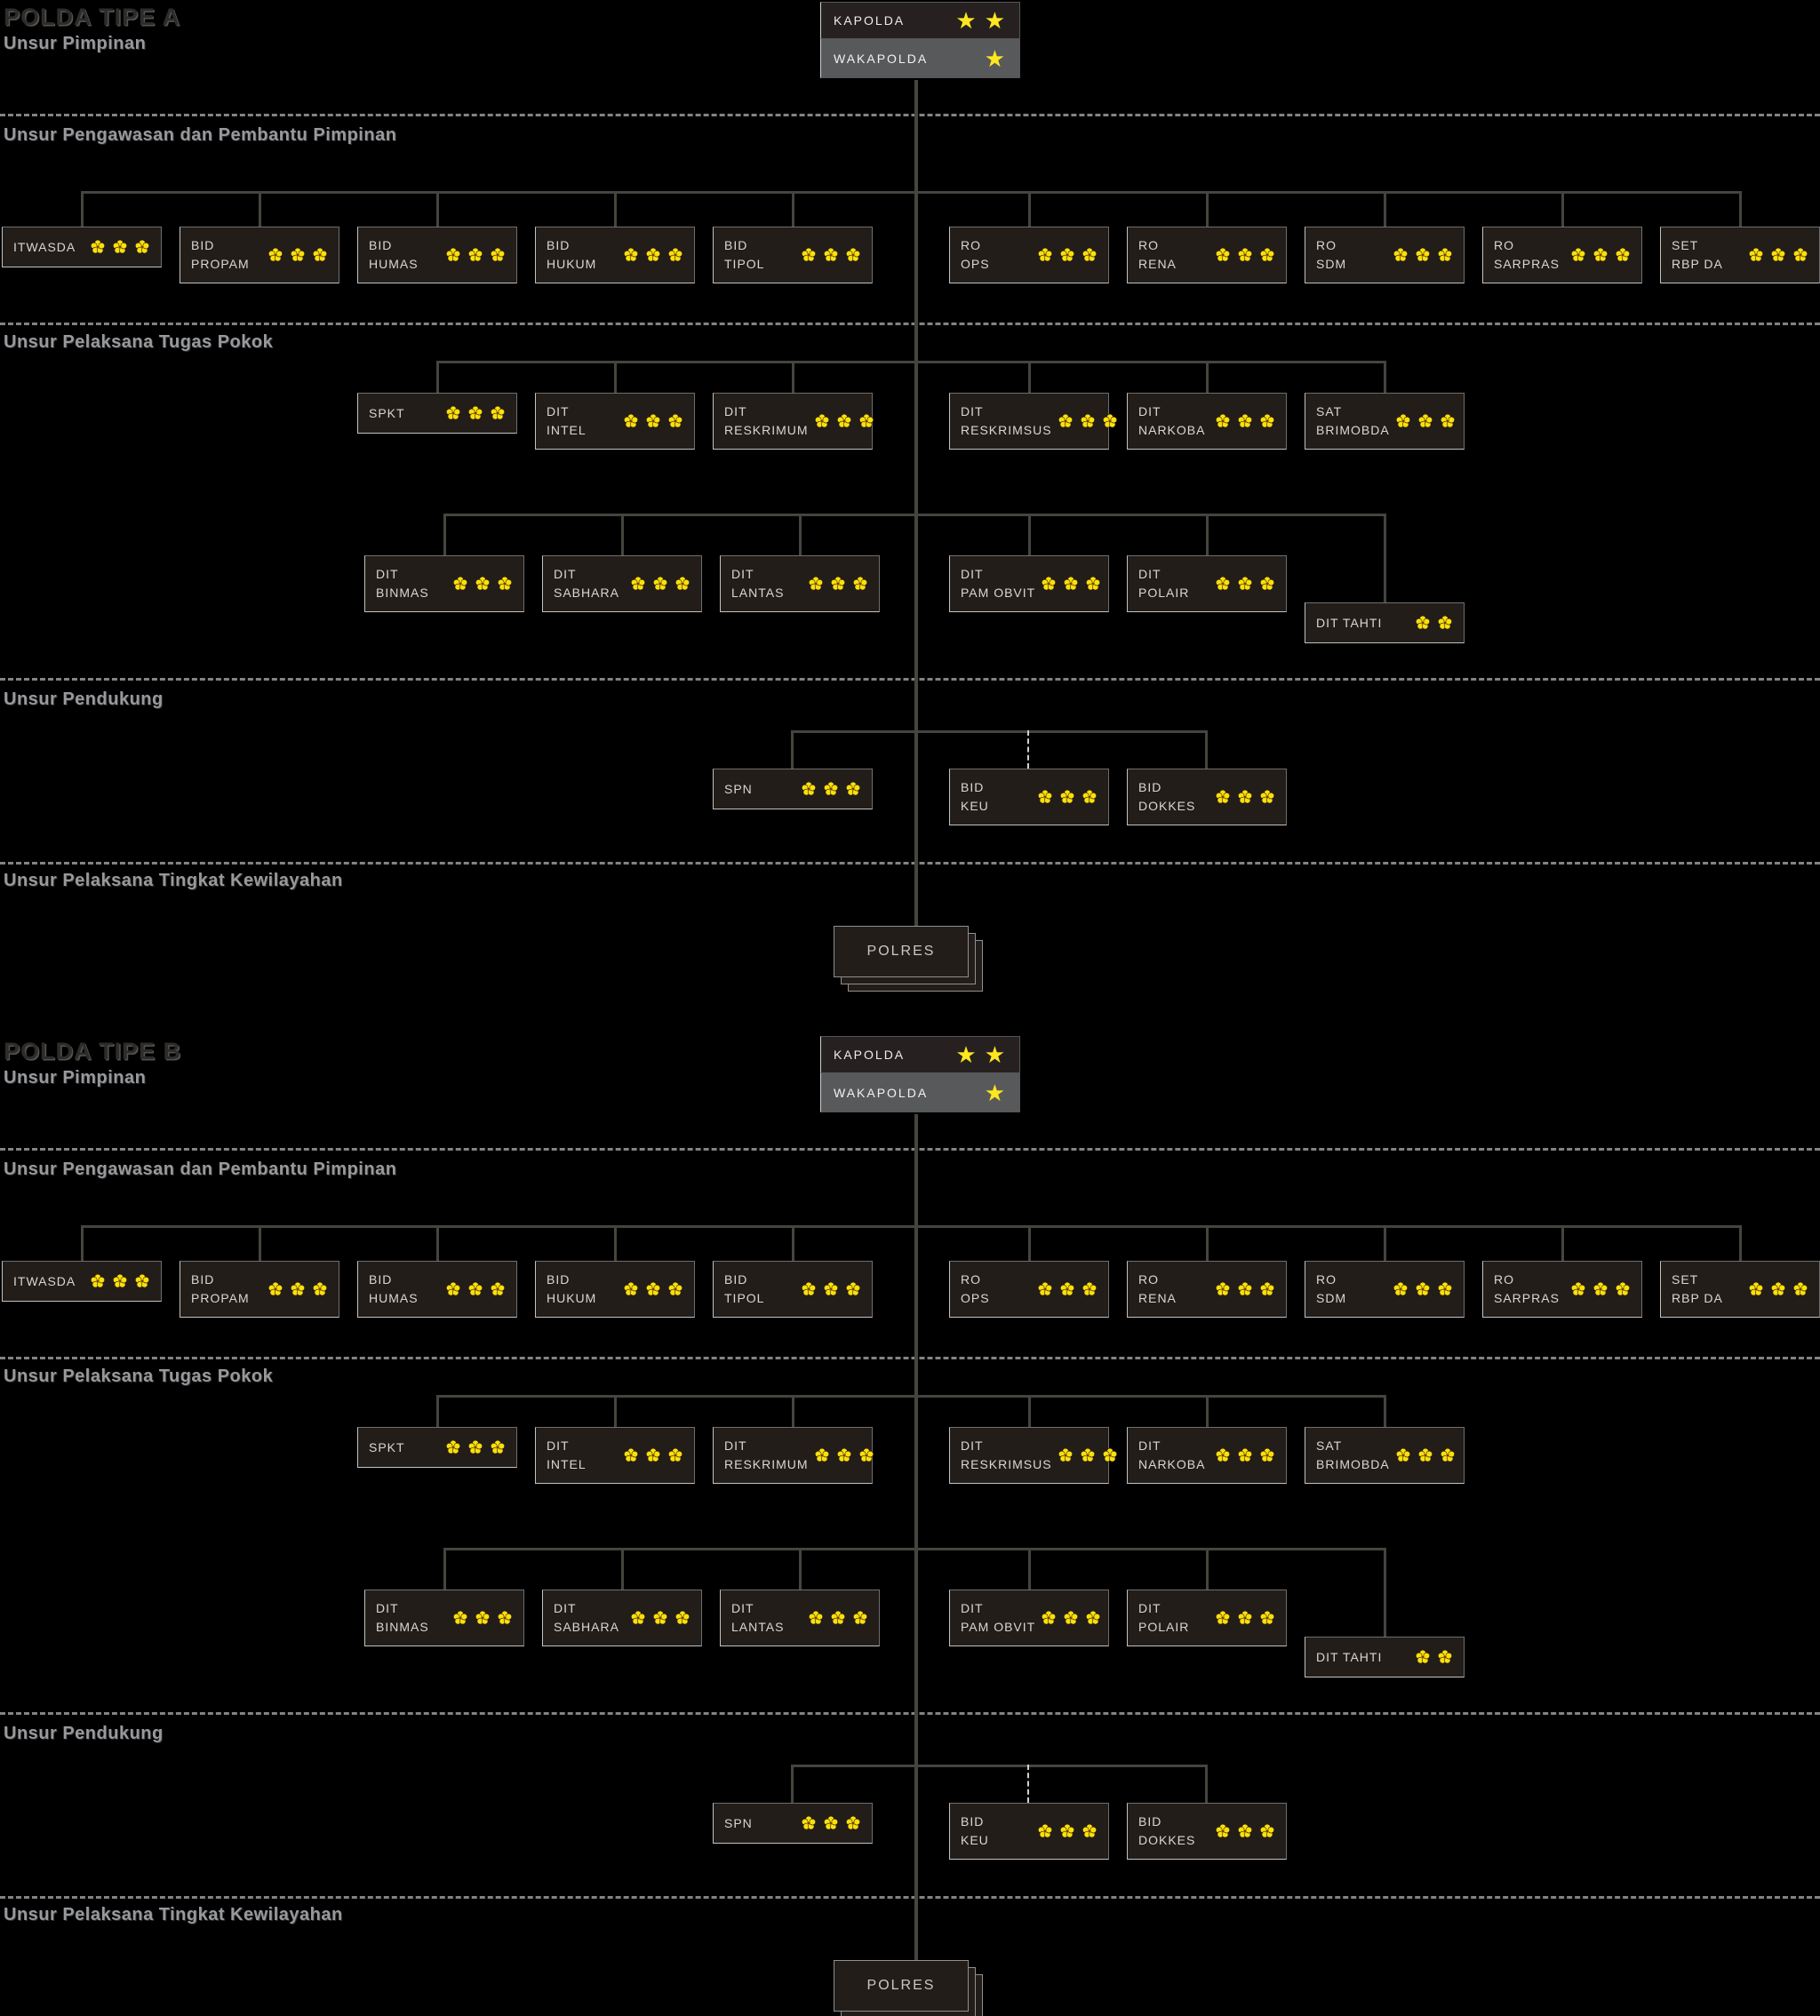 The height and width of the screenshot is (2016, 1820). I want to click on node-label-line: SABHARA, so click(586, 593).